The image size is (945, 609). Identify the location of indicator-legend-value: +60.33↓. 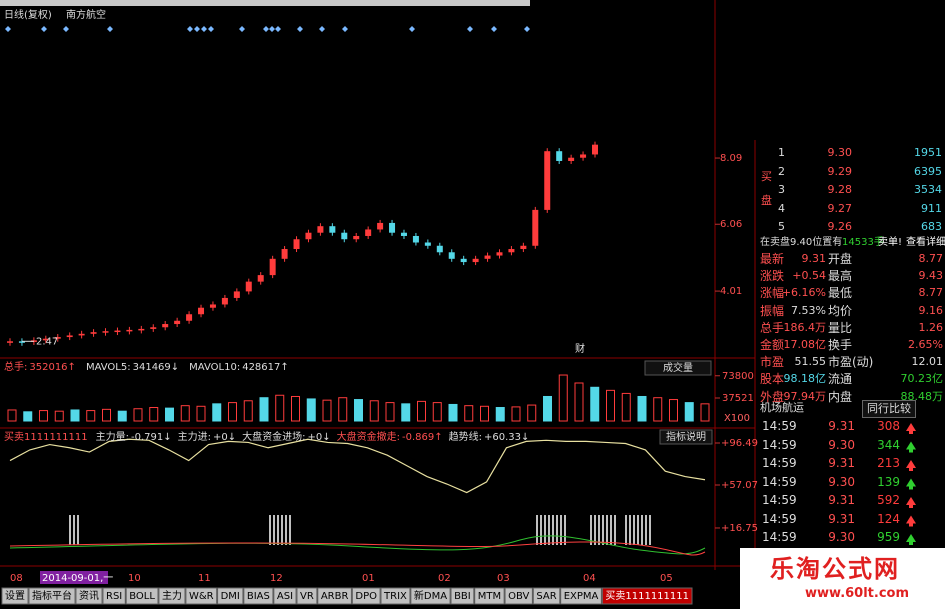
(506, 437).